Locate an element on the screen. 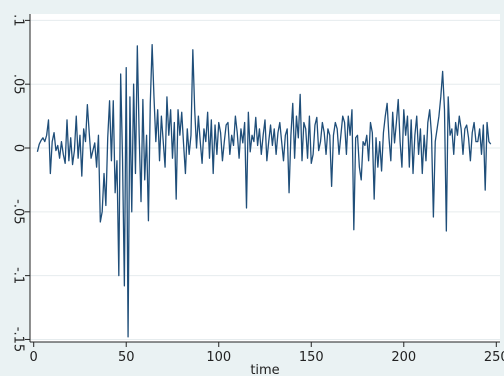  x-axis: 0 50 100 150 200 250 is located at coordinates (267, 353).